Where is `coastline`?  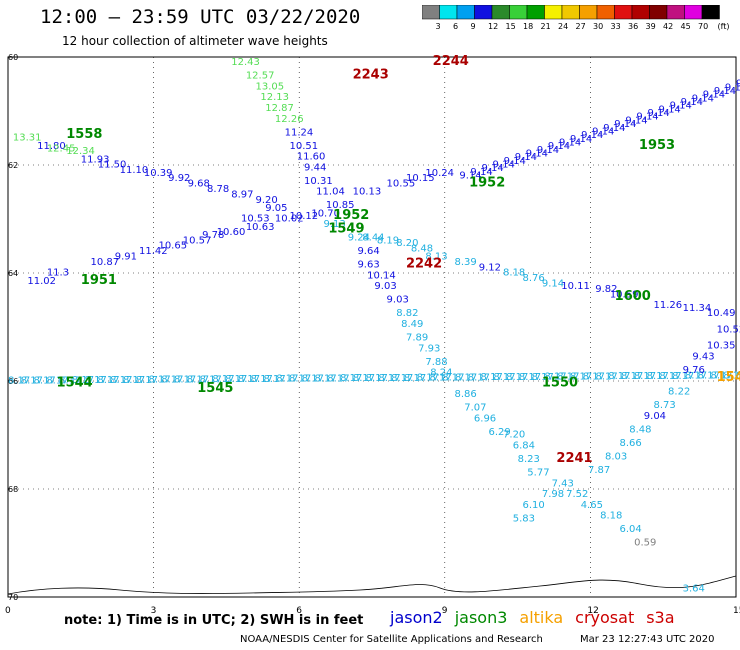
coastline is located at coordinates (372, 585).